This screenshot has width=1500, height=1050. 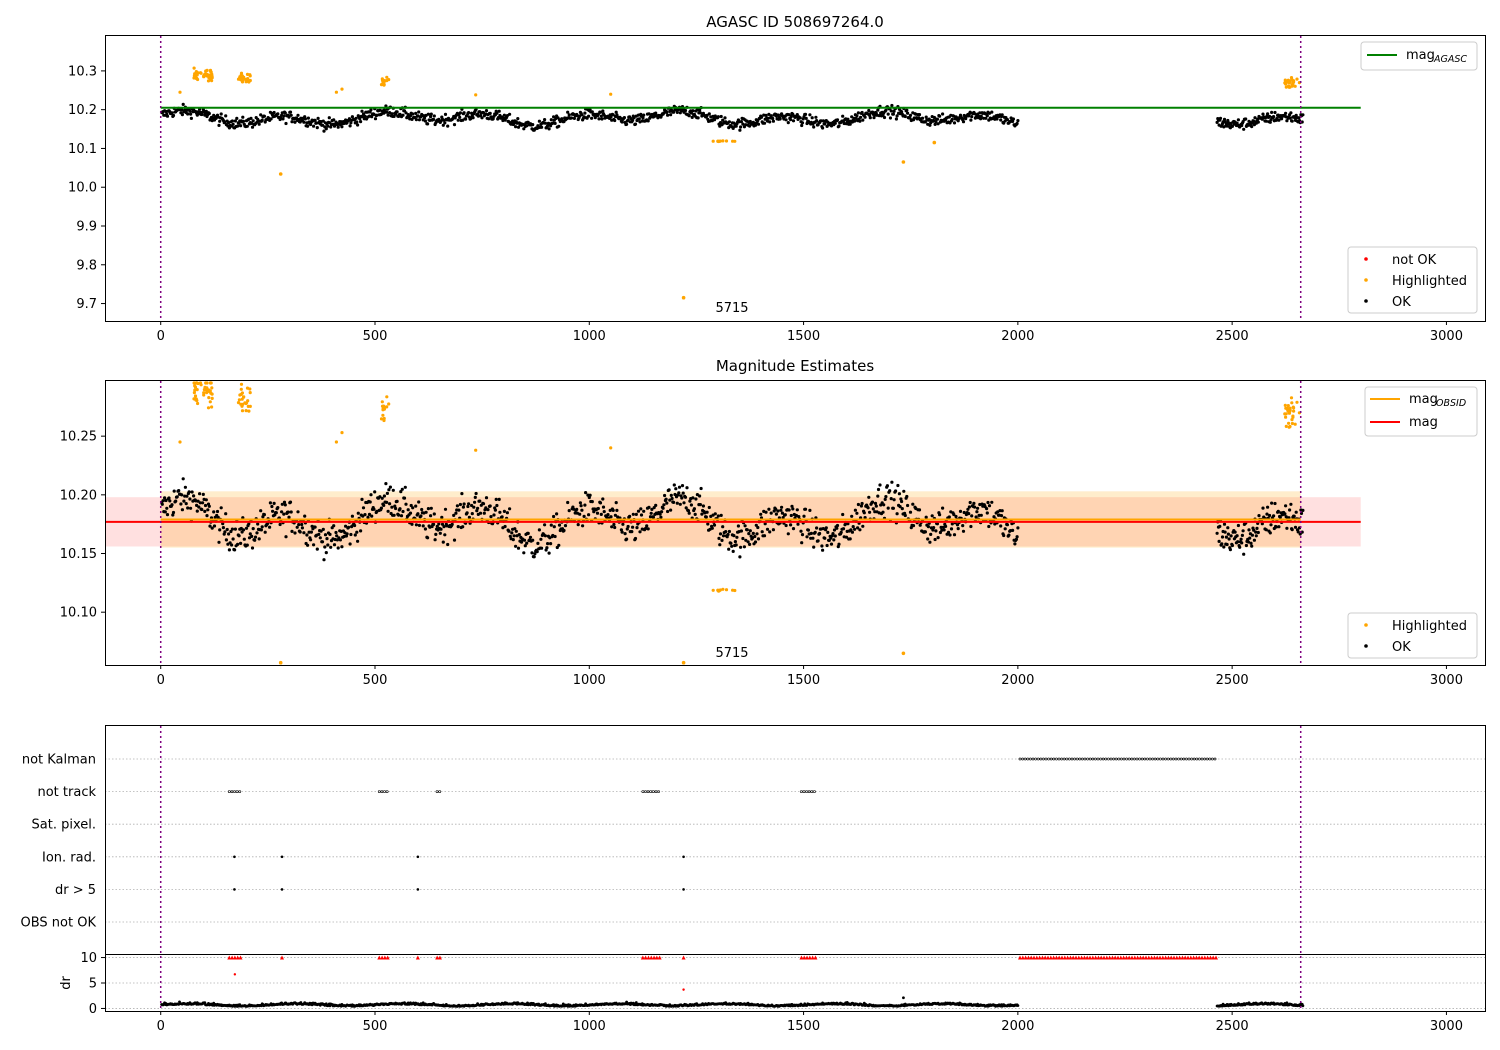 What do you see at coordinates (1446, 336) in the screenshot?
I see `x-tick-label: 3000` at bounding box center [1446, 336].